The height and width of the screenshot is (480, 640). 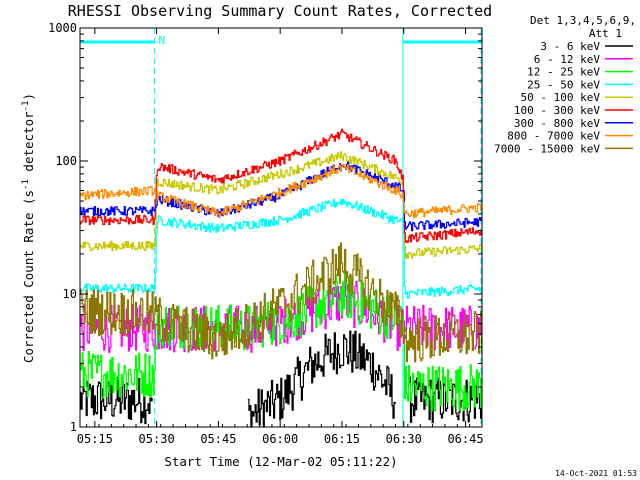 What do you see at coordinates (162, 40) in the screenshot?
I see `night-marker-label: N` at bounding box center [162, 40].